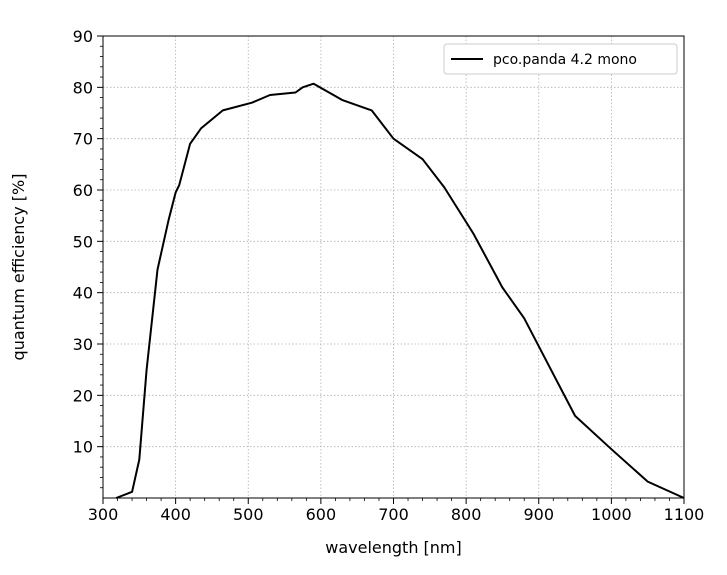  Describe the element at coordinates (83, 87) in the screenshot. I see `y-tick-label: 80` at that location.